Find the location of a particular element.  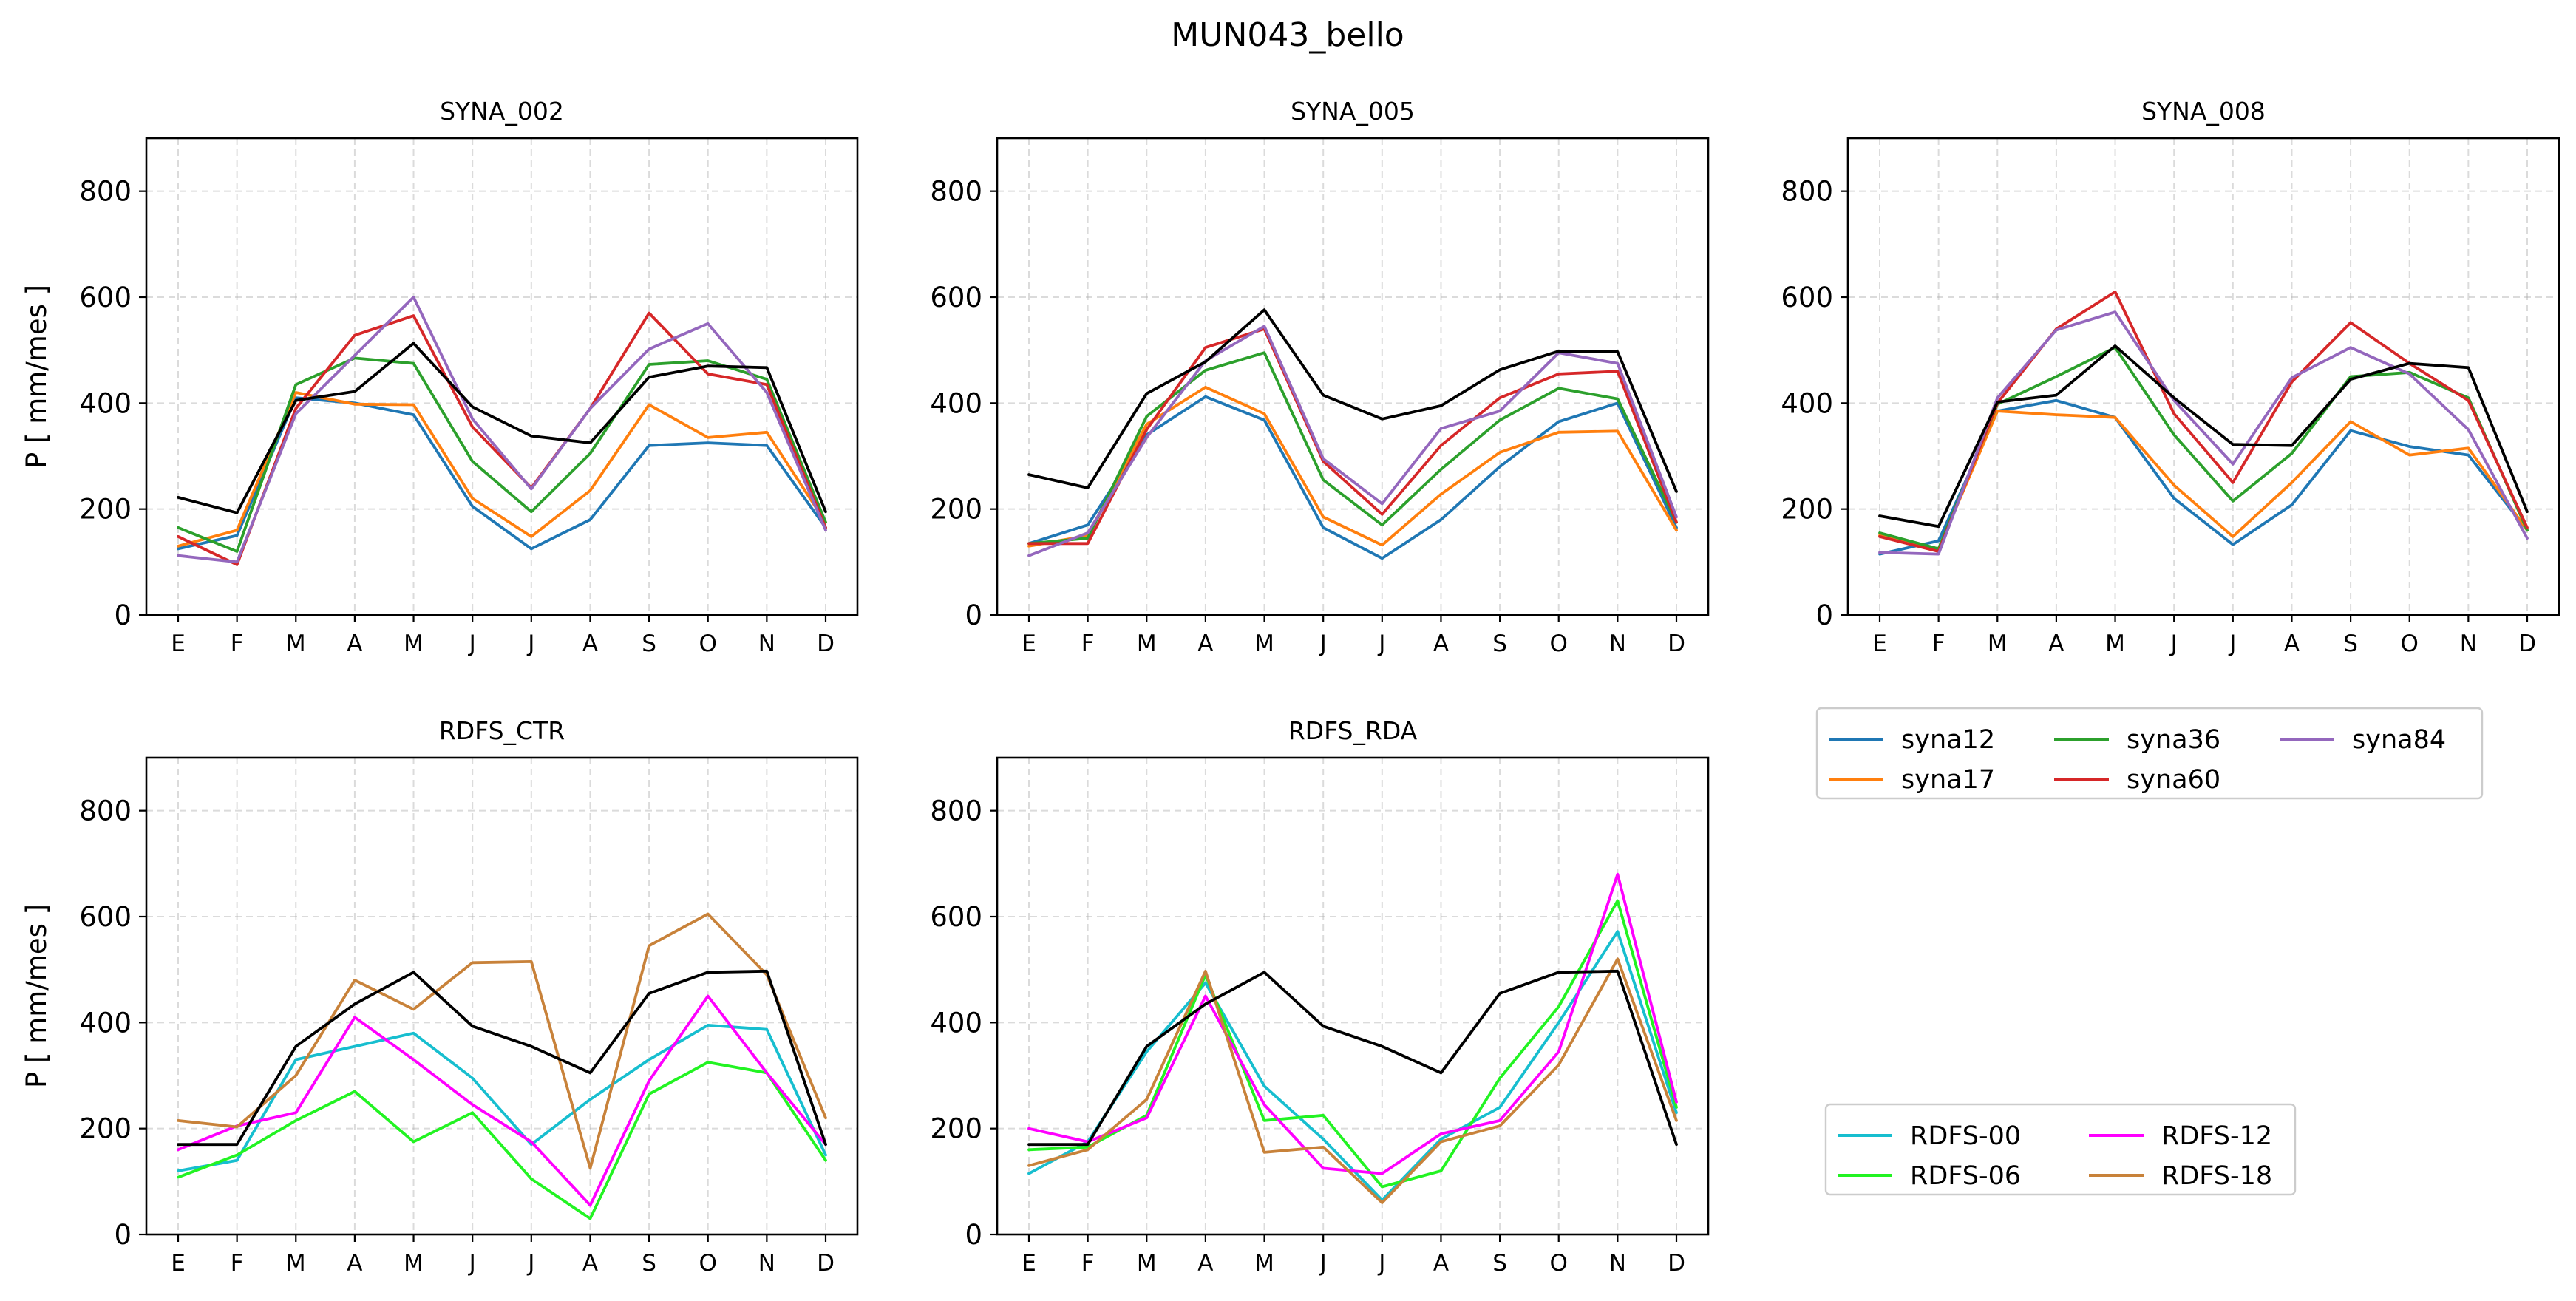

series-line-reference is located at coordinates (502, 428).